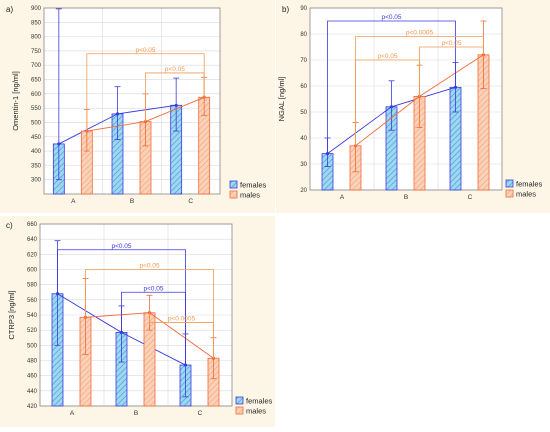 This screenshot has height=432, width=550. What do you see at coordinates (9, 9) in the screenshot?
I see `panel-label: a)` at bounding box center [9, 9].